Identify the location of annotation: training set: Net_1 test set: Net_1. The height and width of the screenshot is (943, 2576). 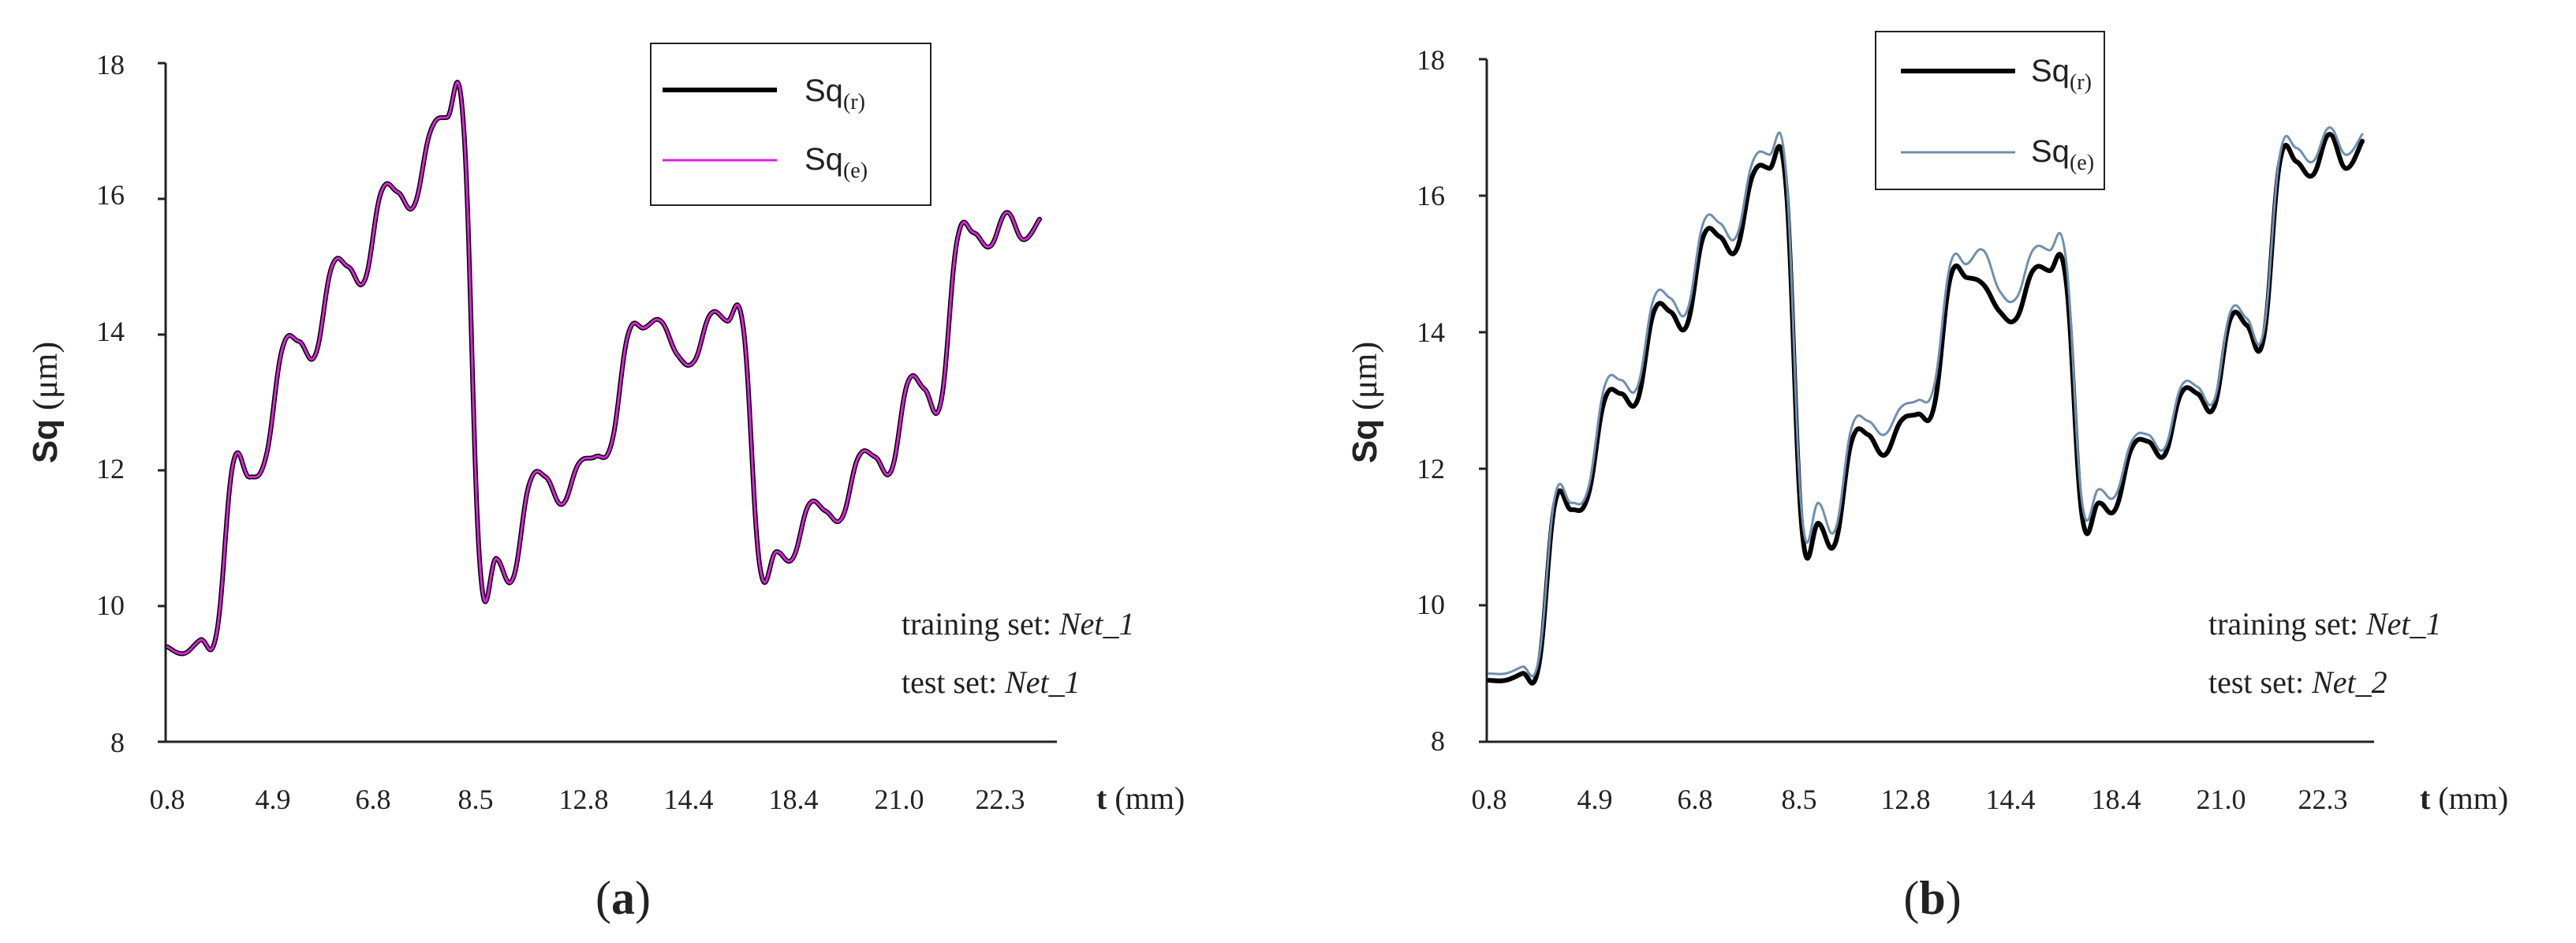
(1018, 653).